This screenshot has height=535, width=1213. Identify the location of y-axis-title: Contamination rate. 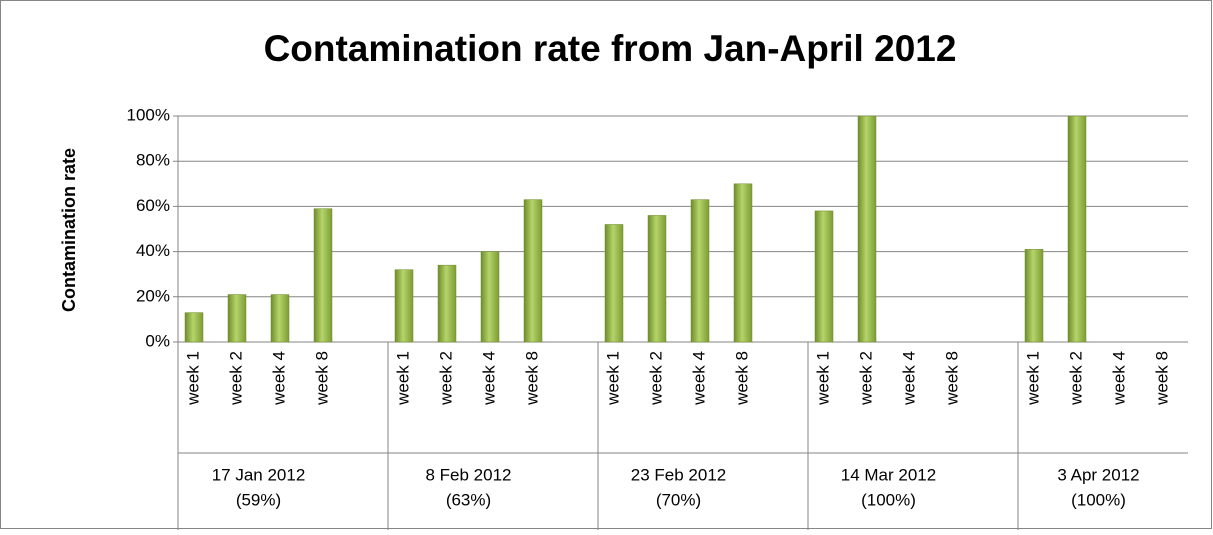
(69, 230).